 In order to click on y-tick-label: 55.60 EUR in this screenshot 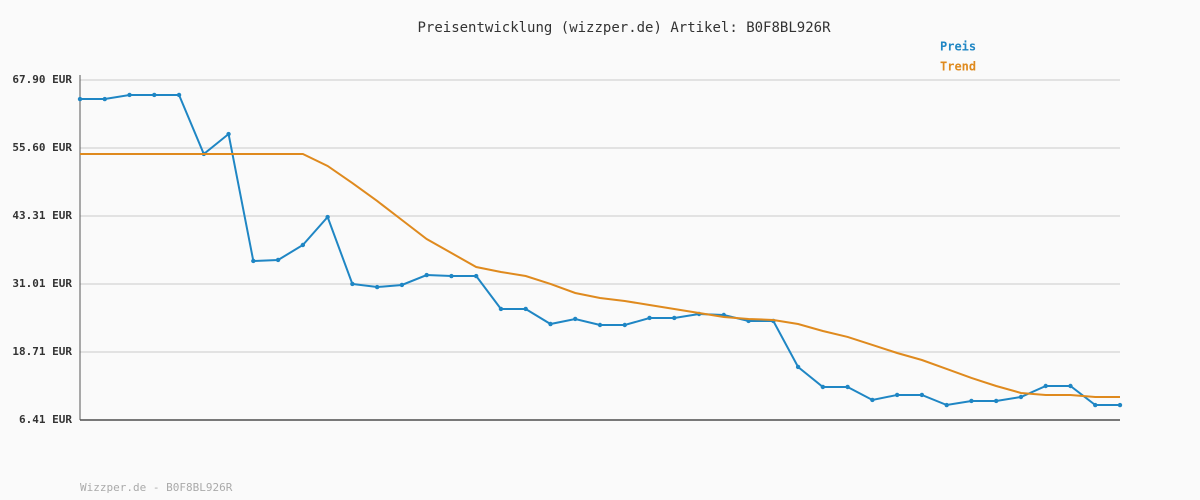, I will do `click(42, 147)`.